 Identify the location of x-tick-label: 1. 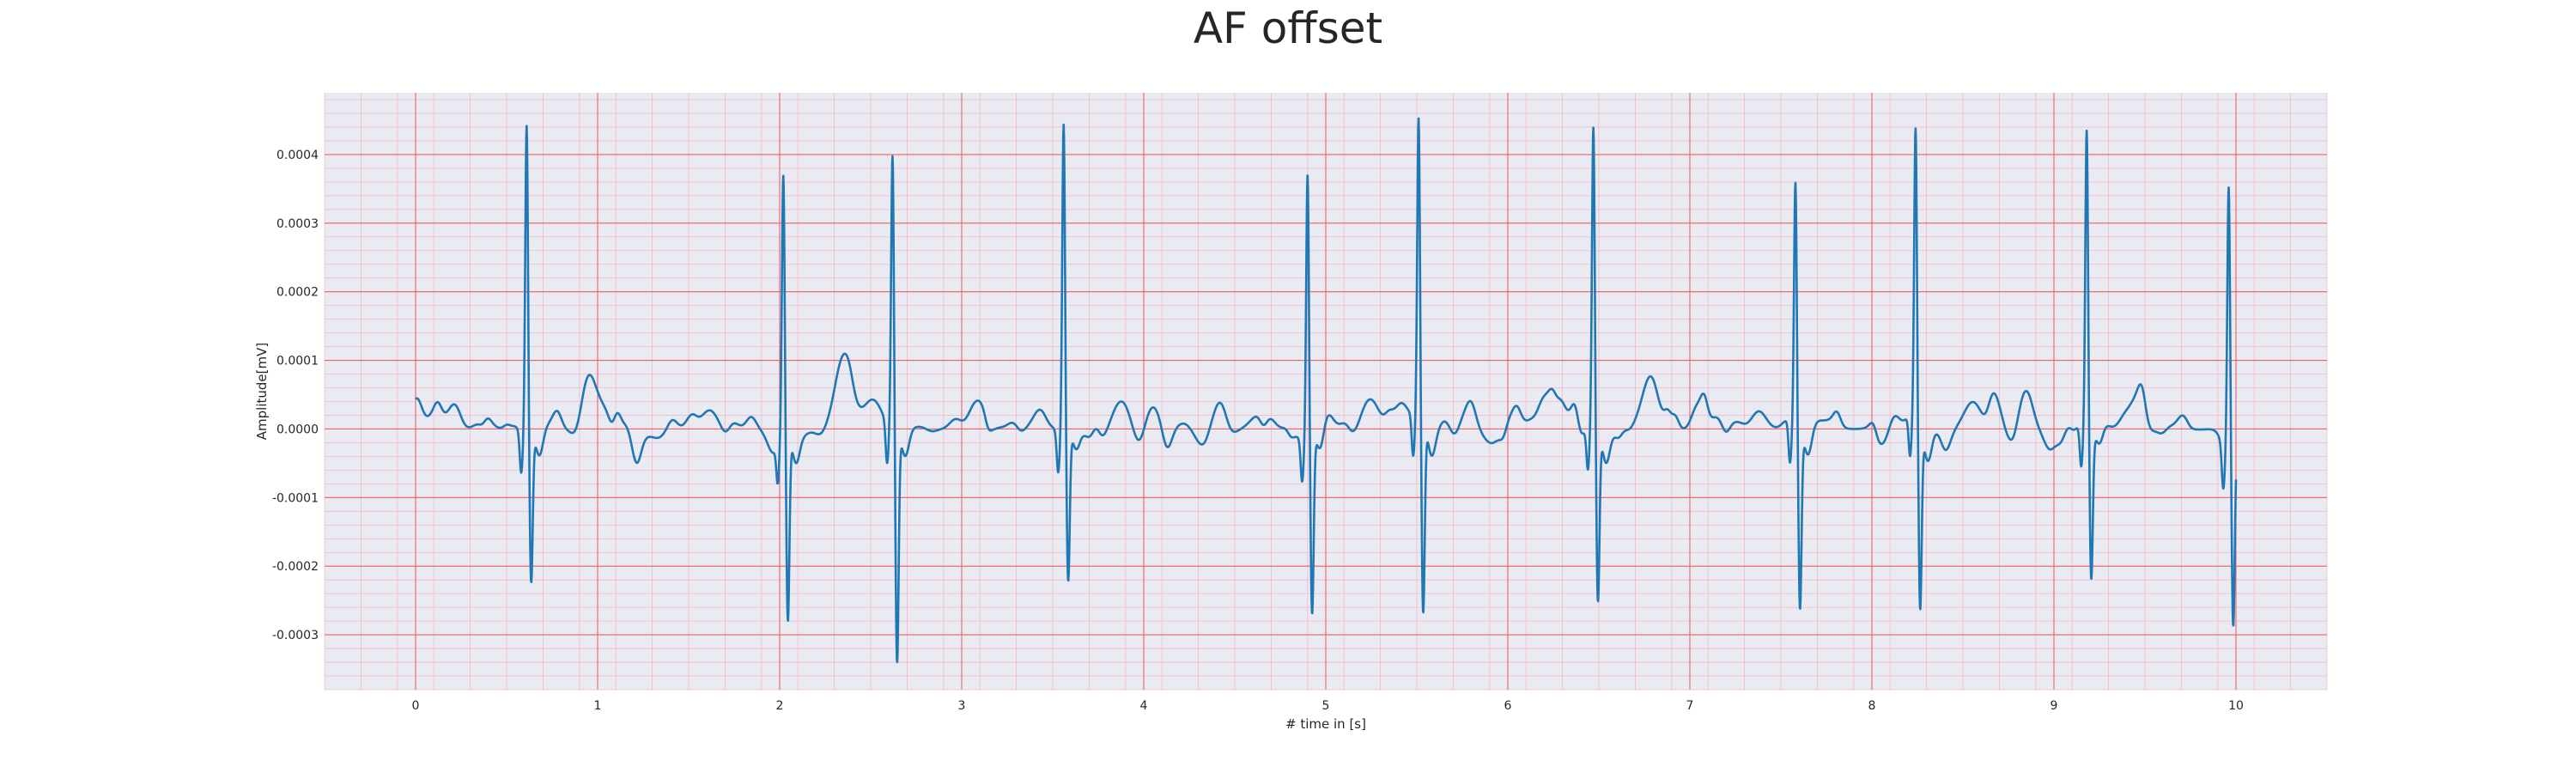
(598, 706).